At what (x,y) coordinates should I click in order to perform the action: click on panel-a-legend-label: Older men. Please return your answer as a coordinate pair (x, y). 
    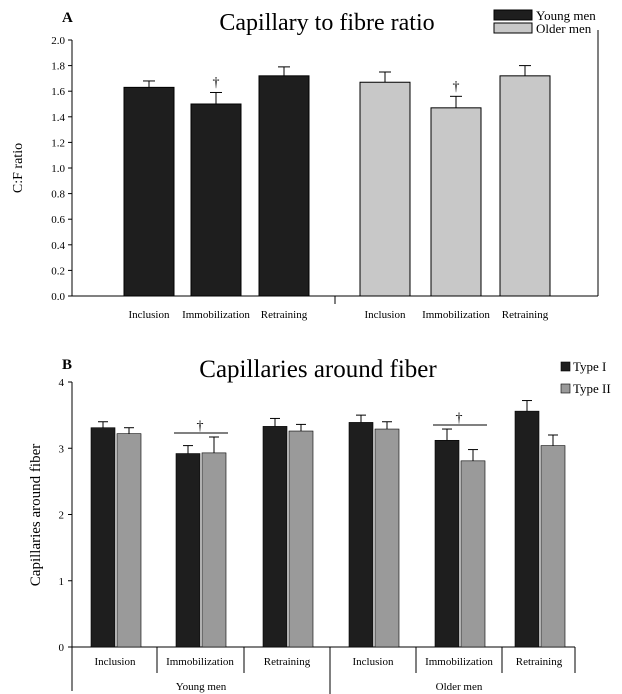
    Looking at the image, I should click on (564, 28).